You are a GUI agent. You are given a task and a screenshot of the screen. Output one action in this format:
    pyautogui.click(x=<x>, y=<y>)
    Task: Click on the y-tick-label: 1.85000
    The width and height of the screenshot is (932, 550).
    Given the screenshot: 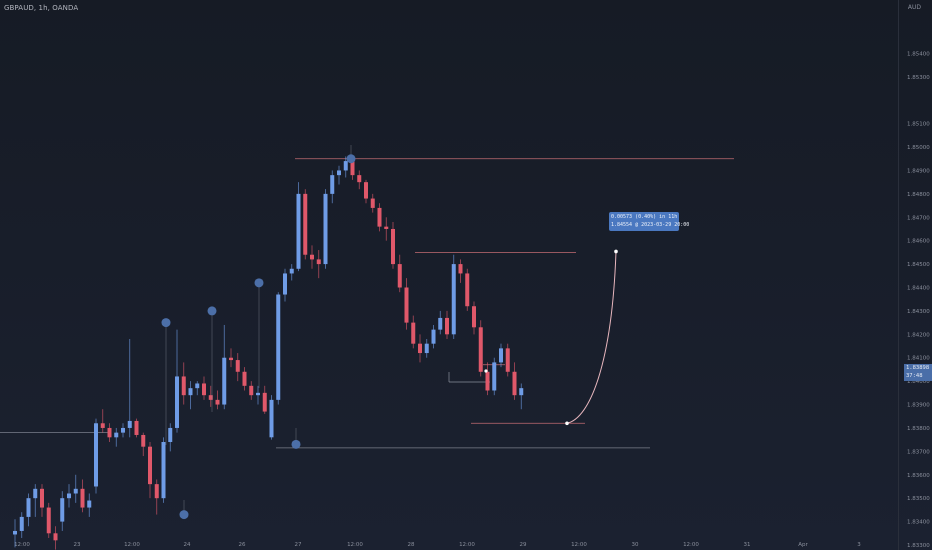 What is the action you would take?
    pyautogui.click(x=918, y=148)
    